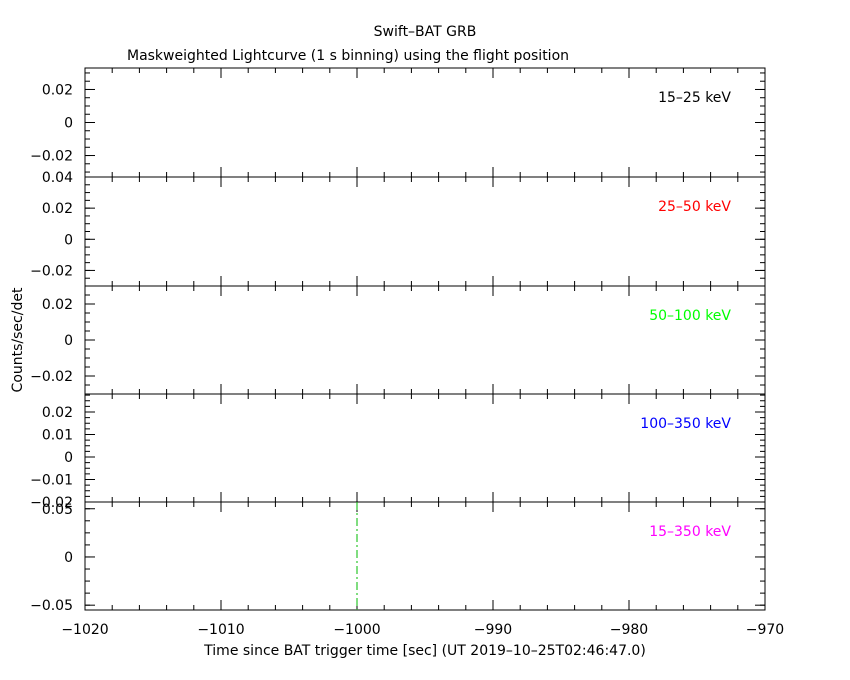  What do you see at coordinates (57, 510) in the screenshot?
I see `y-tick-label: 0.05` at bounding box center [57, 510].